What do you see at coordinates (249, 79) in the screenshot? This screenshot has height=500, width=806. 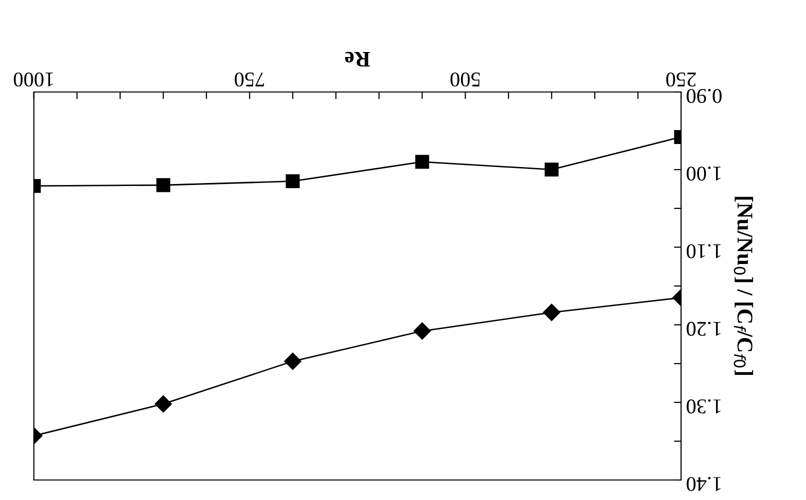 I see `x-tick-label: 750` at bounding box center [249, 79].